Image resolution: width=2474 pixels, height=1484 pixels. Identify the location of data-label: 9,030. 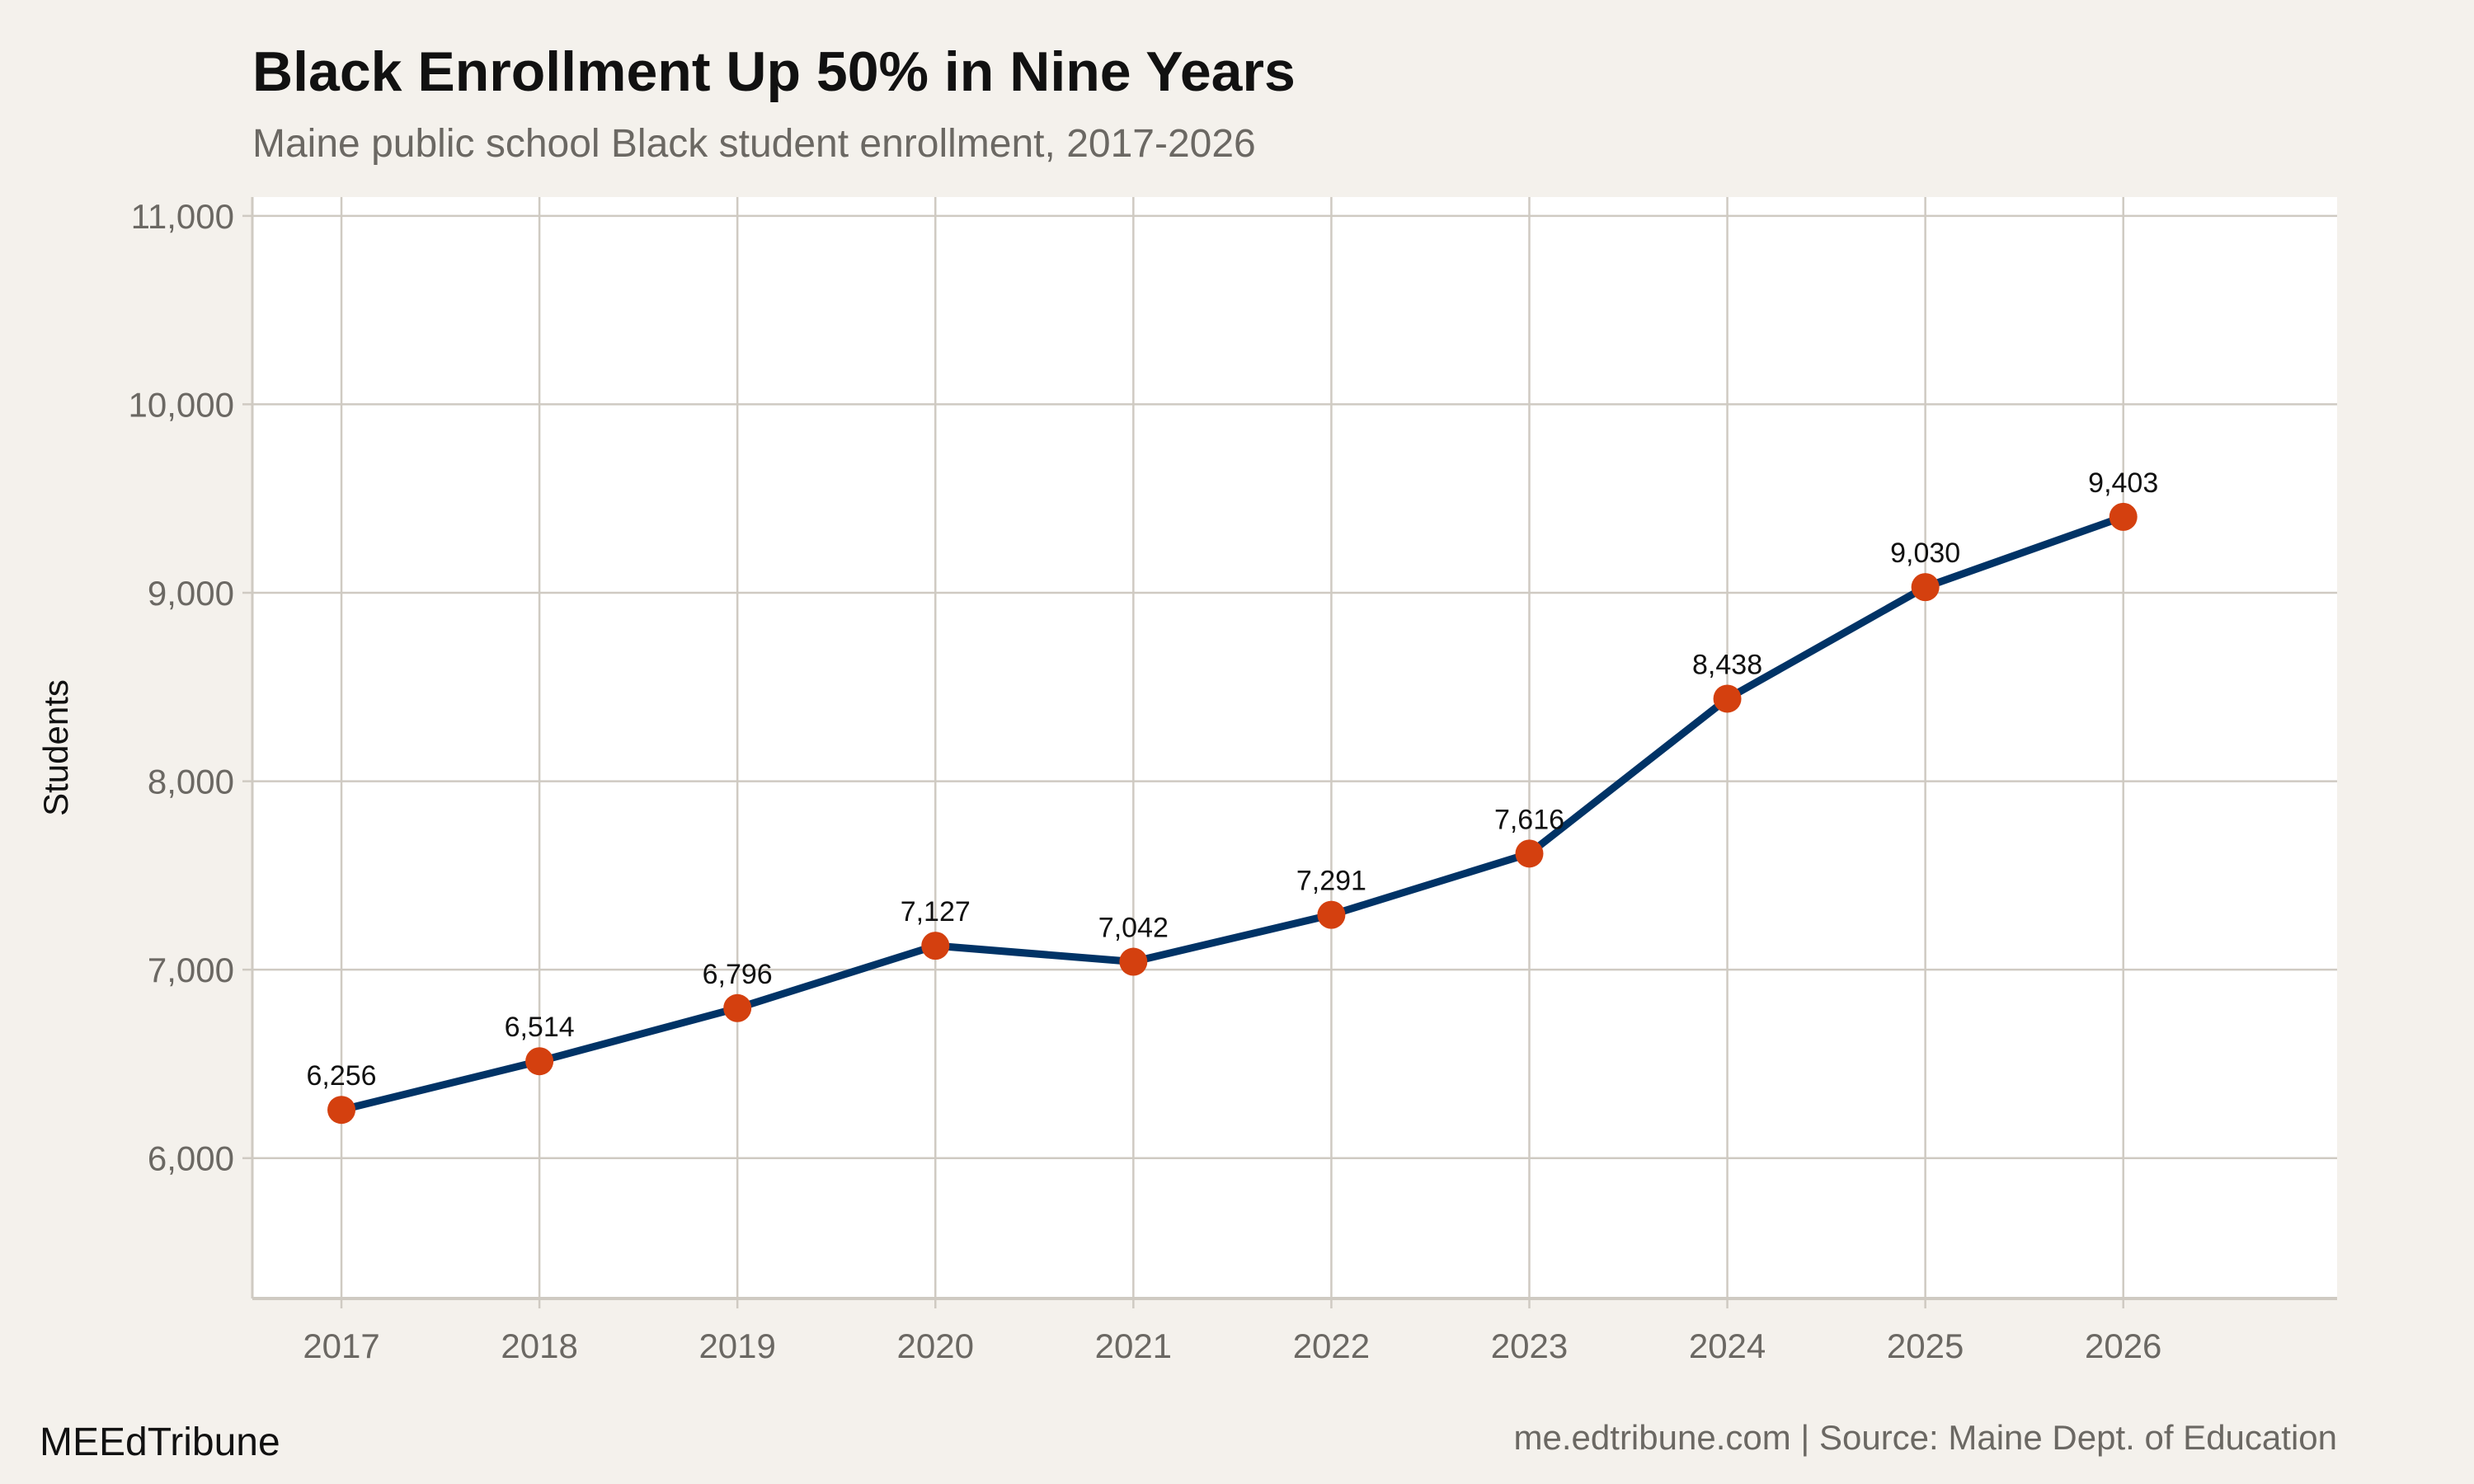
(1925, 553).